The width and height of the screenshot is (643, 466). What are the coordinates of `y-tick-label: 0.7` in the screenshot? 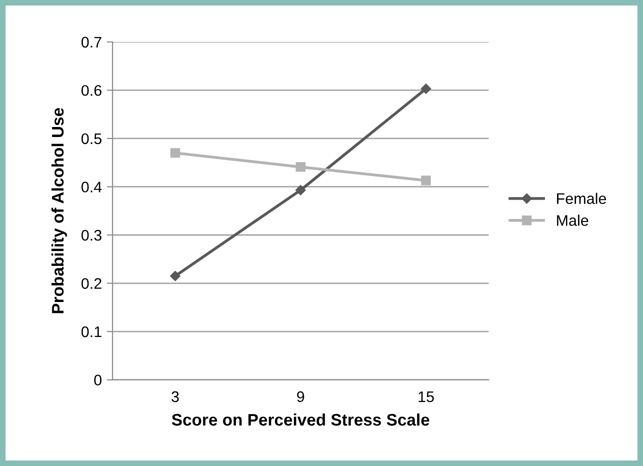 It's located at (91, 42).